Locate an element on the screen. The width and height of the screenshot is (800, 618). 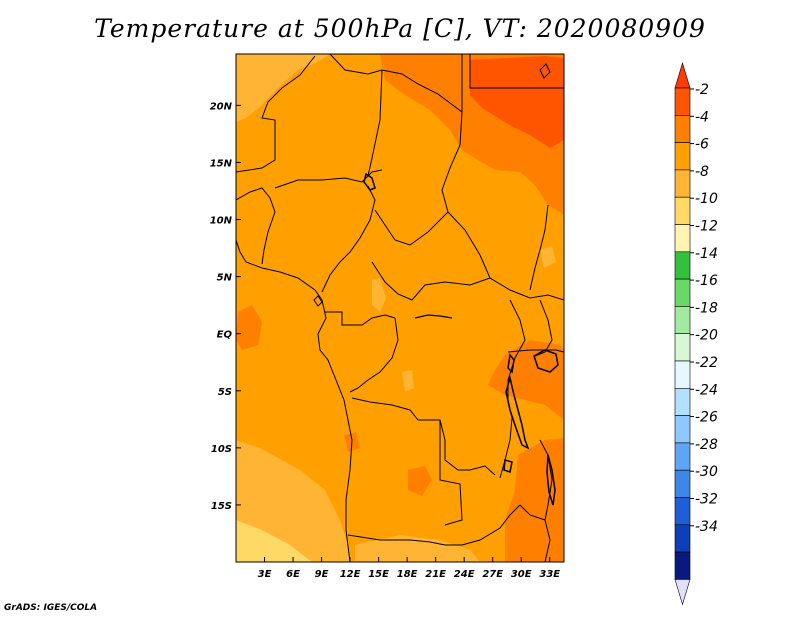
border-burkina is located at coordinates (256, 226).